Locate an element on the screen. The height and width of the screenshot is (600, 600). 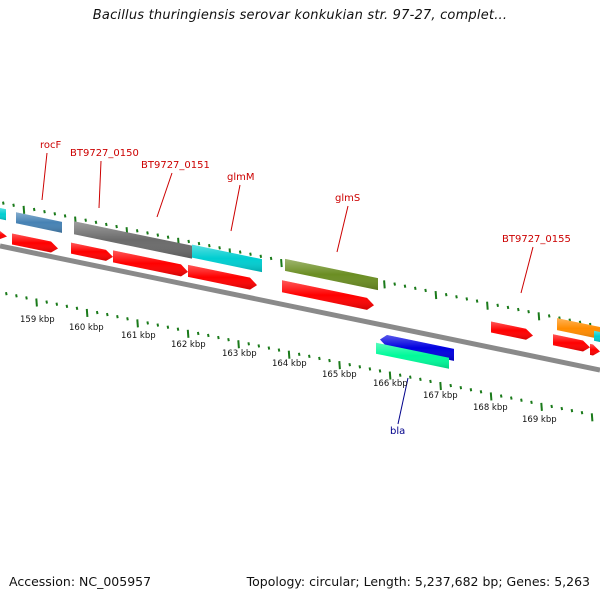
gene-block-cyan-right-shade is located at coordinates (597, 336).